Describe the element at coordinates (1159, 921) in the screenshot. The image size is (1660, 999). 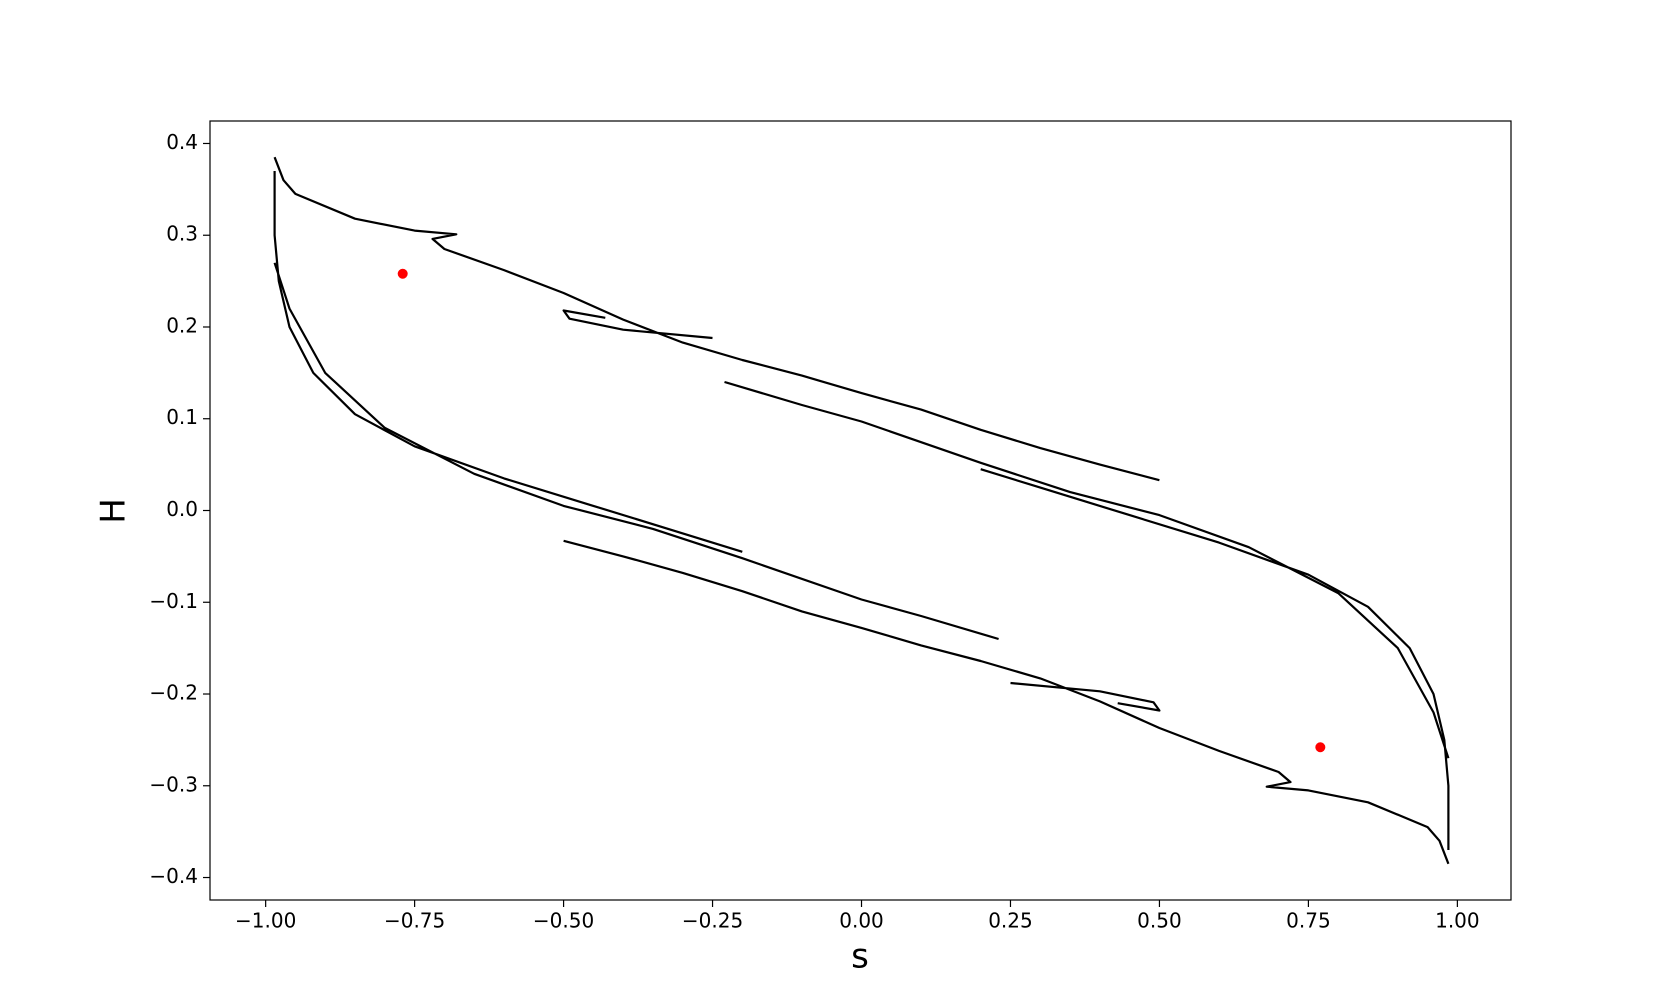
I see `x-tick-label: 0.50` at that location.